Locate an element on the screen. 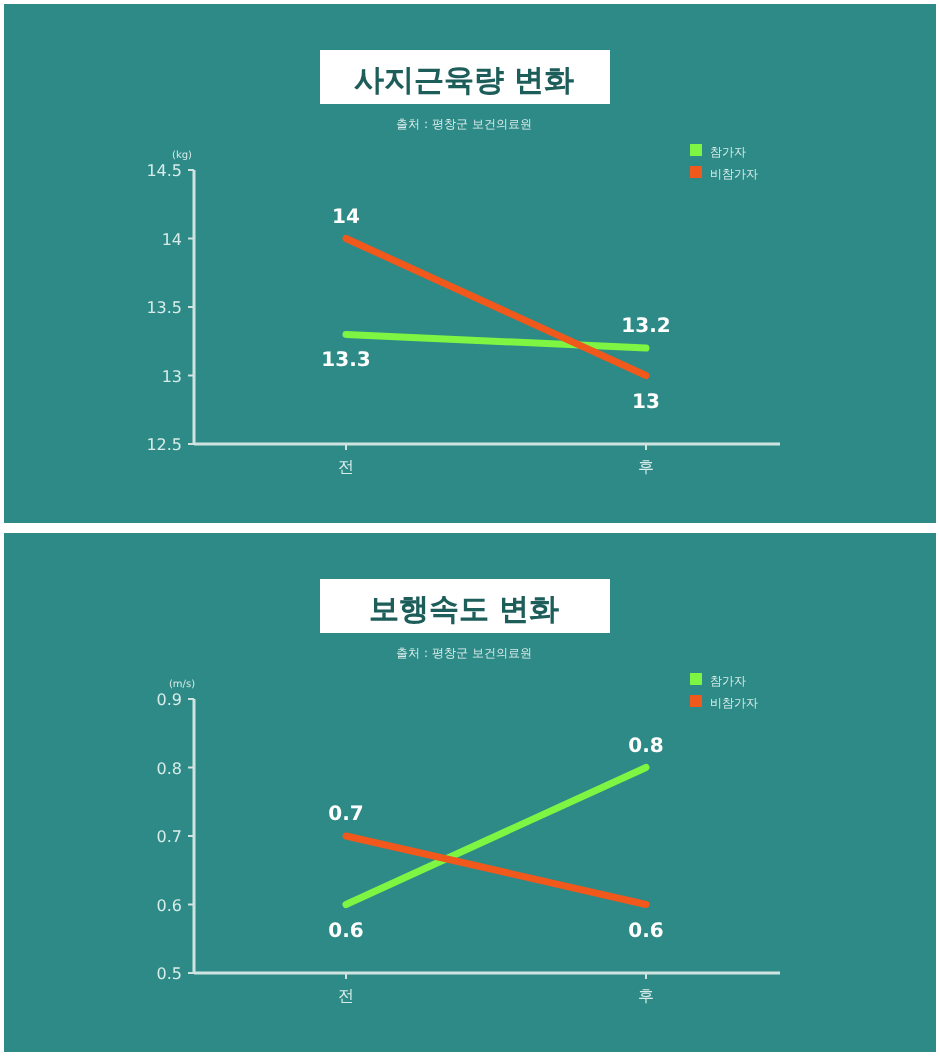 This screenshot has width=940, height=1058. data-label: 13.2 is located at coordinates (646, 327).